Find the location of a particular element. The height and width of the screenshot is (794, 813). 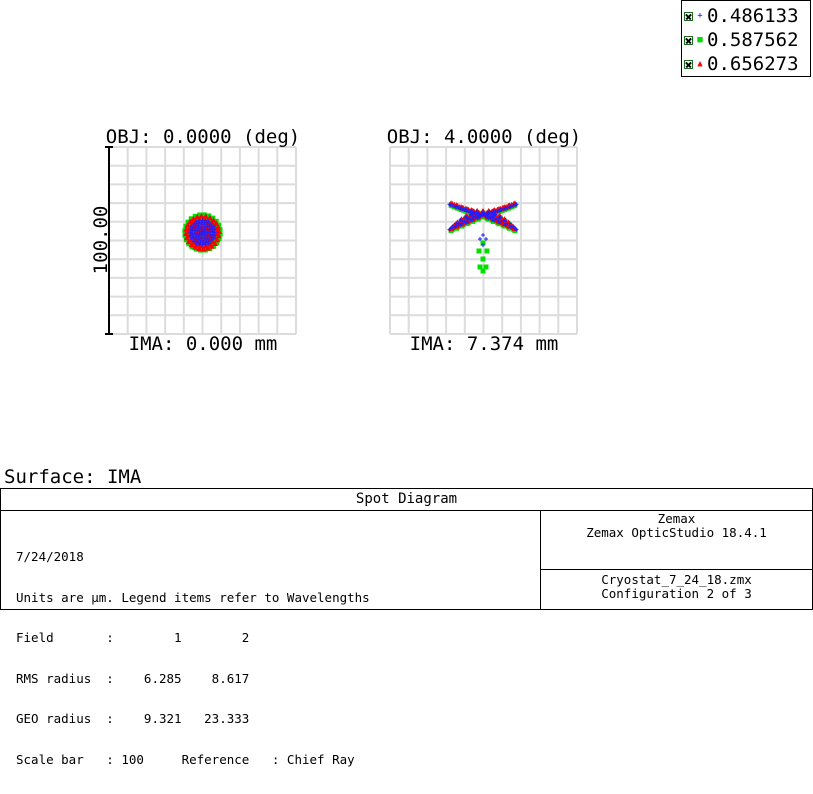

panel-1-title: OBJ: 0.0000 (deg) is located at coordinates (203, 137).